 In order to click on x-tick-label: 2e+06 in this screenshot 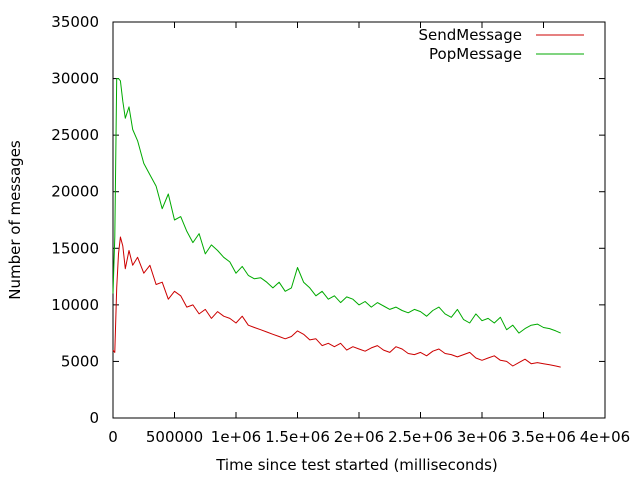, I will do `click(359, 437)`.